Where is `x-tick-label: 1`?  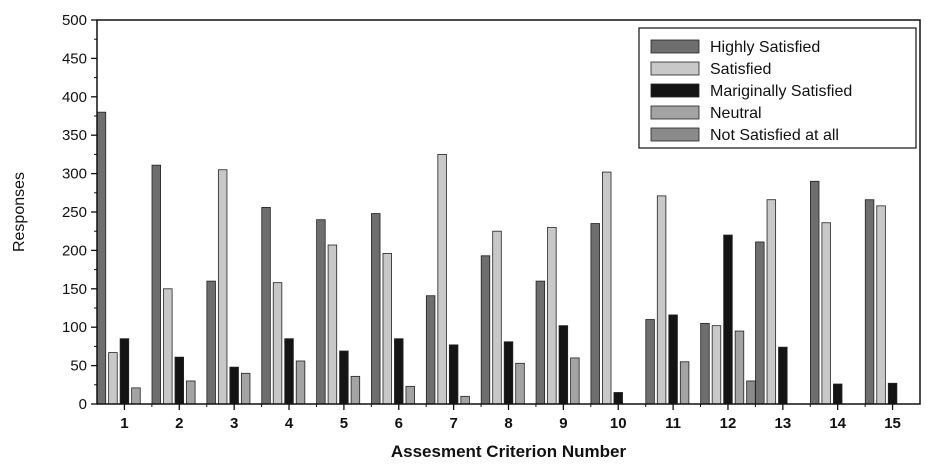
x-tick-label: 1 is located at coordinates (124, 423).